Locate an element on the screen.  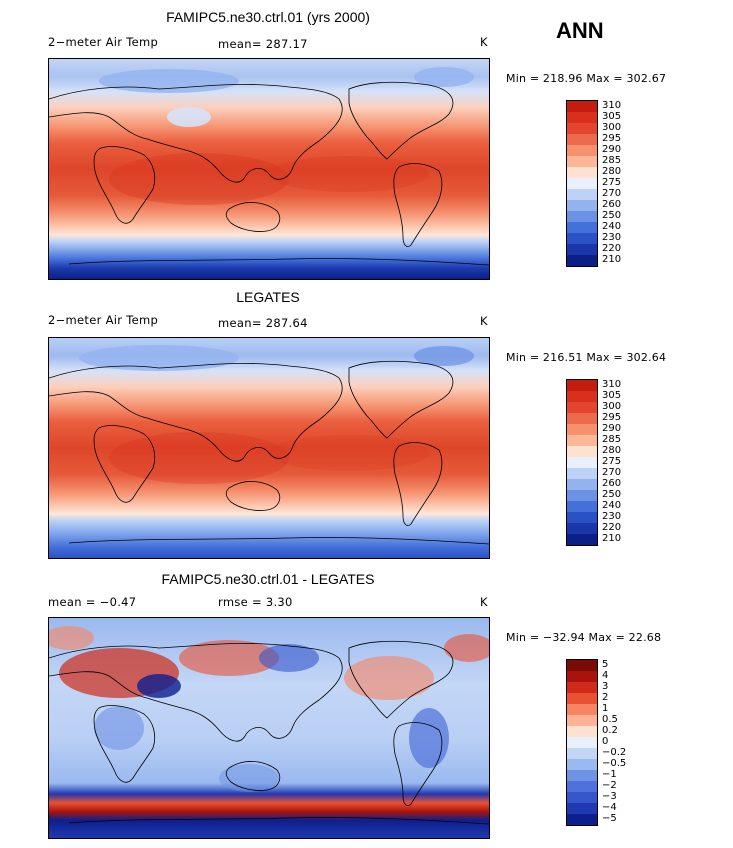
colorbar-tick-label: −4 is located at coordinates (609, 807).